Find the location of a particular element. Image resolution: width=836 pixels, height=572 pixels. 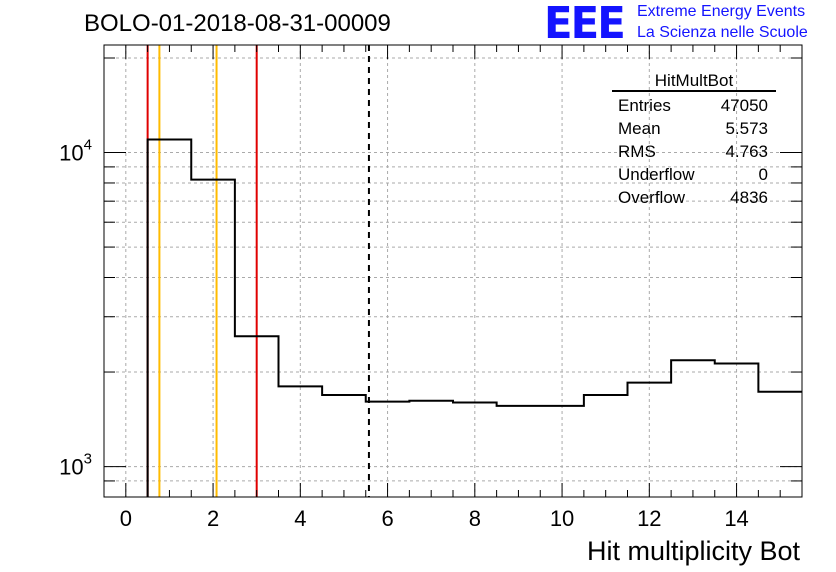

stats-row-underflow: Underflow 0 is located at coordinates (694, 174).